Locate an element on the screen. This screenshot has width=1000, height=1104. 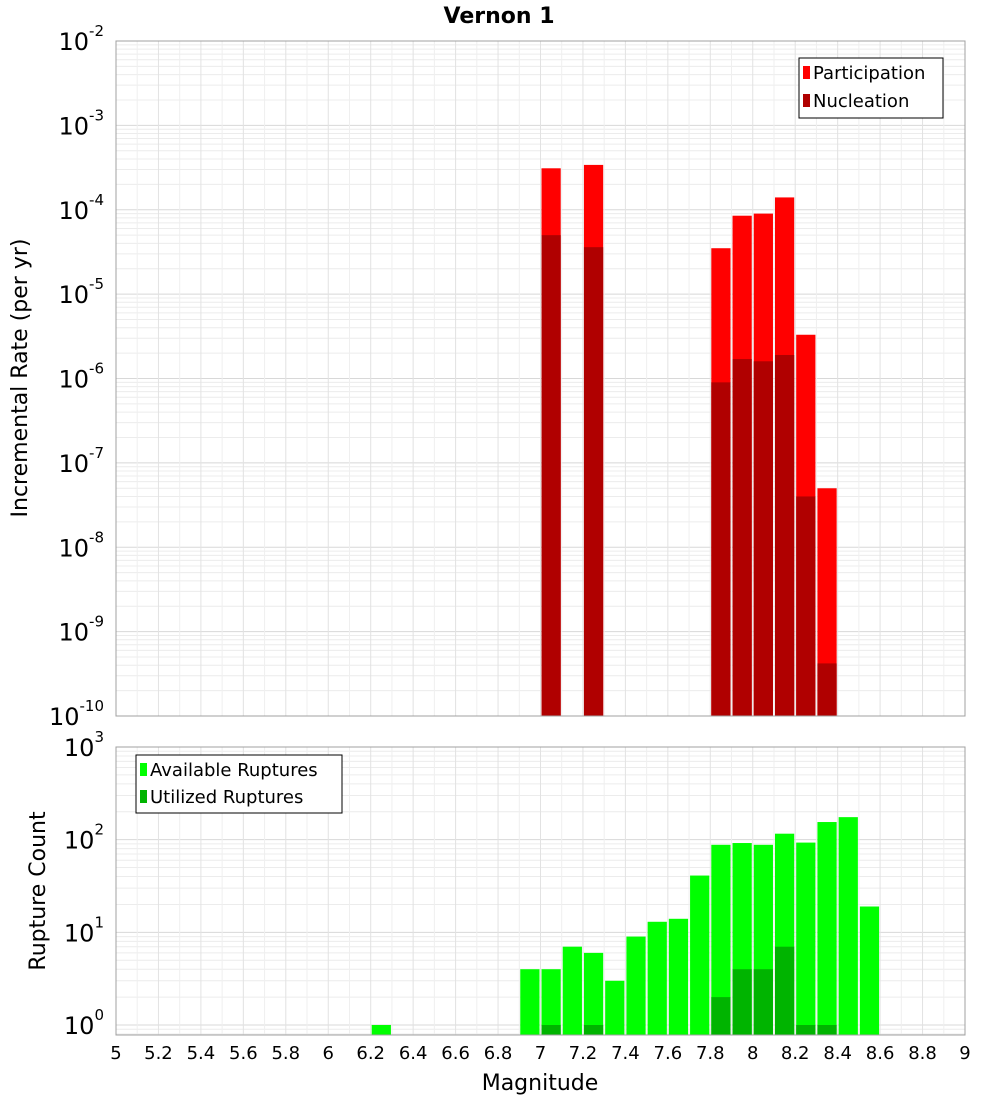
utilized-legend-swatch is located at coordinates (143, 796).